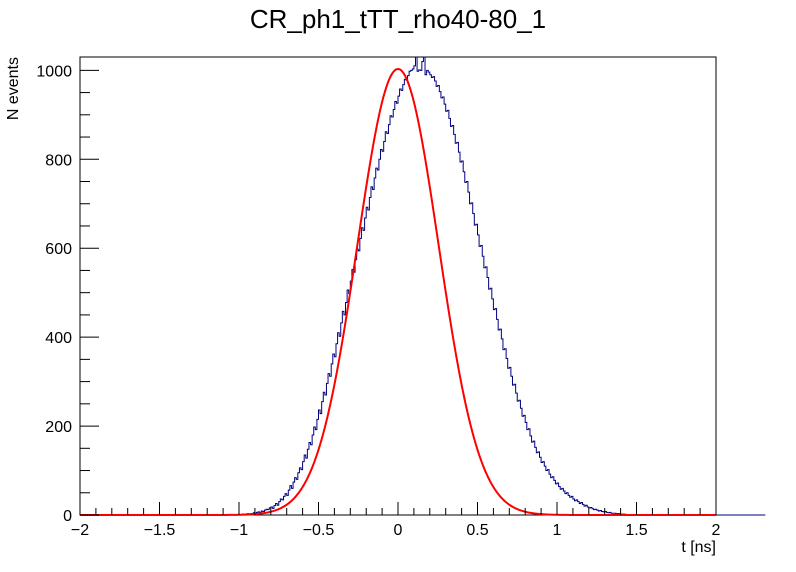 The image size is (796, 572). What do you see at coordinates (13, 88) in the screenshot?
I see `y-axis-title: N events` at bounding box center [13, 88].